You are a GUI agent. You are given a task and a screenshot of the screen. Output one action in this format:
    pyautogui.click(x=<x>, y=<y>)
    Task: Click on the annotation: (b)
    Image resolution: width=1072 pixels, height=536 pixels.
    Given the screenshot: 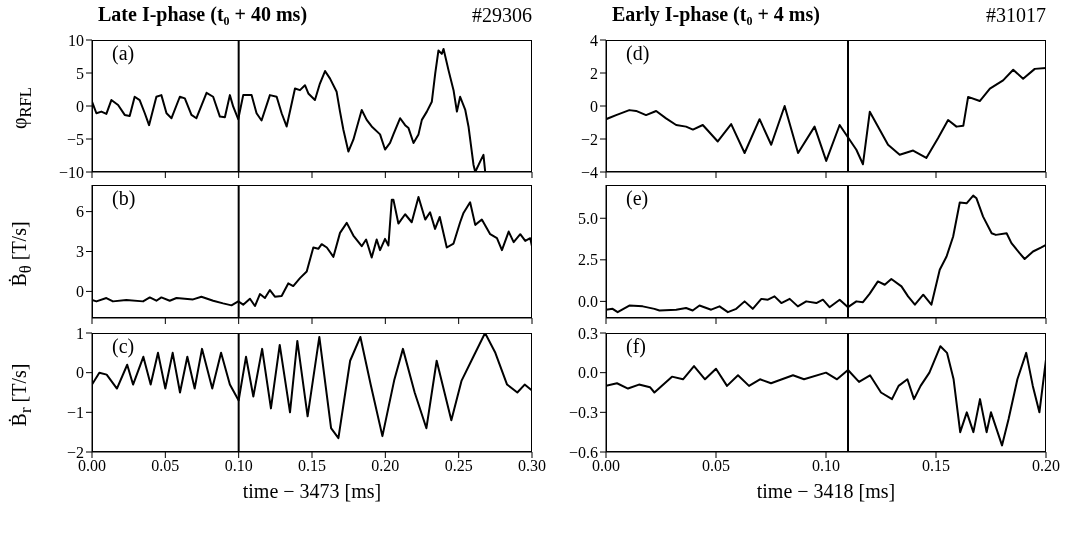 What is the action you would take?
    pyautogui.click(x=124, y=198)
    